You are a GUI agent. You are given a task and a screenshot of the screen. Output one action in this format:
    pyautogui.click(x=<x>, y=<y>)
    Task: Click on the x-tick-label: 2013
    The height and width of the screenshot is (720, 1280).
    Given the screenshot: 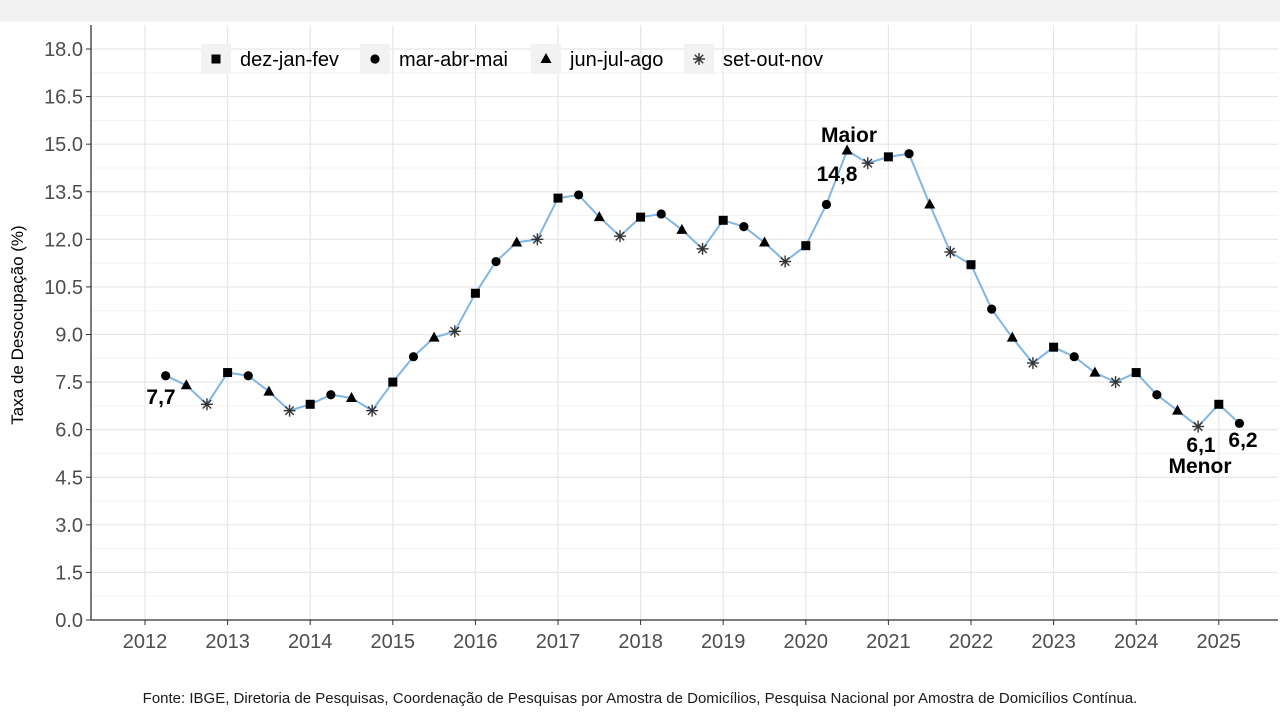 What is the action you would take?
    pyautogui.click(x=227, y=642)
    